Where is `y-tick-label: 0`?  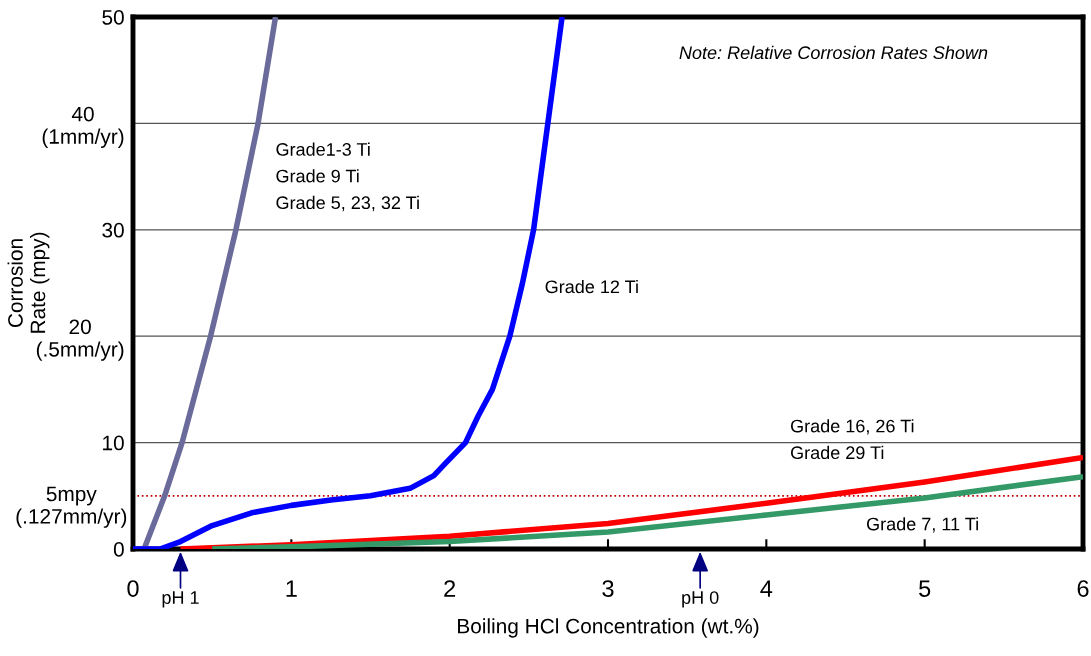
y-tick-label: 0 is located at coordinates (118, 549).